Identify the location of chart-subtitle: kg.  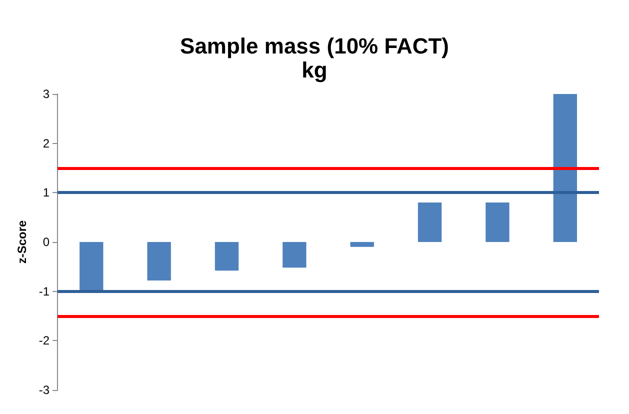
(315, 70).